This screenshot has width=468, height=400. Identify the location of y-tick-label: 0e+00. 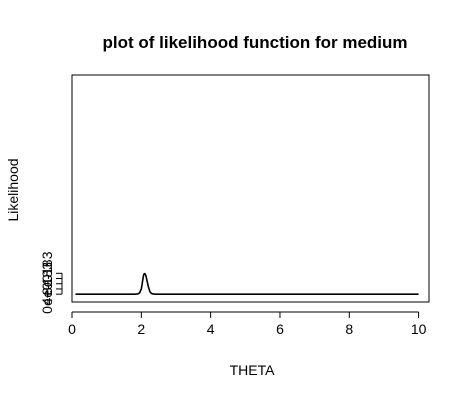
(47, 294).